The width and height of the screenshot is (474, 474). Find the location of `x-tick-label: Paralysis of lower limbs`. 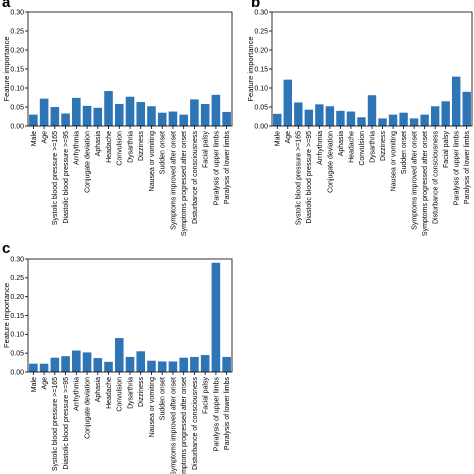

x-tick-label: Paralysis of lower limbs is located at coordinates (227, 414).